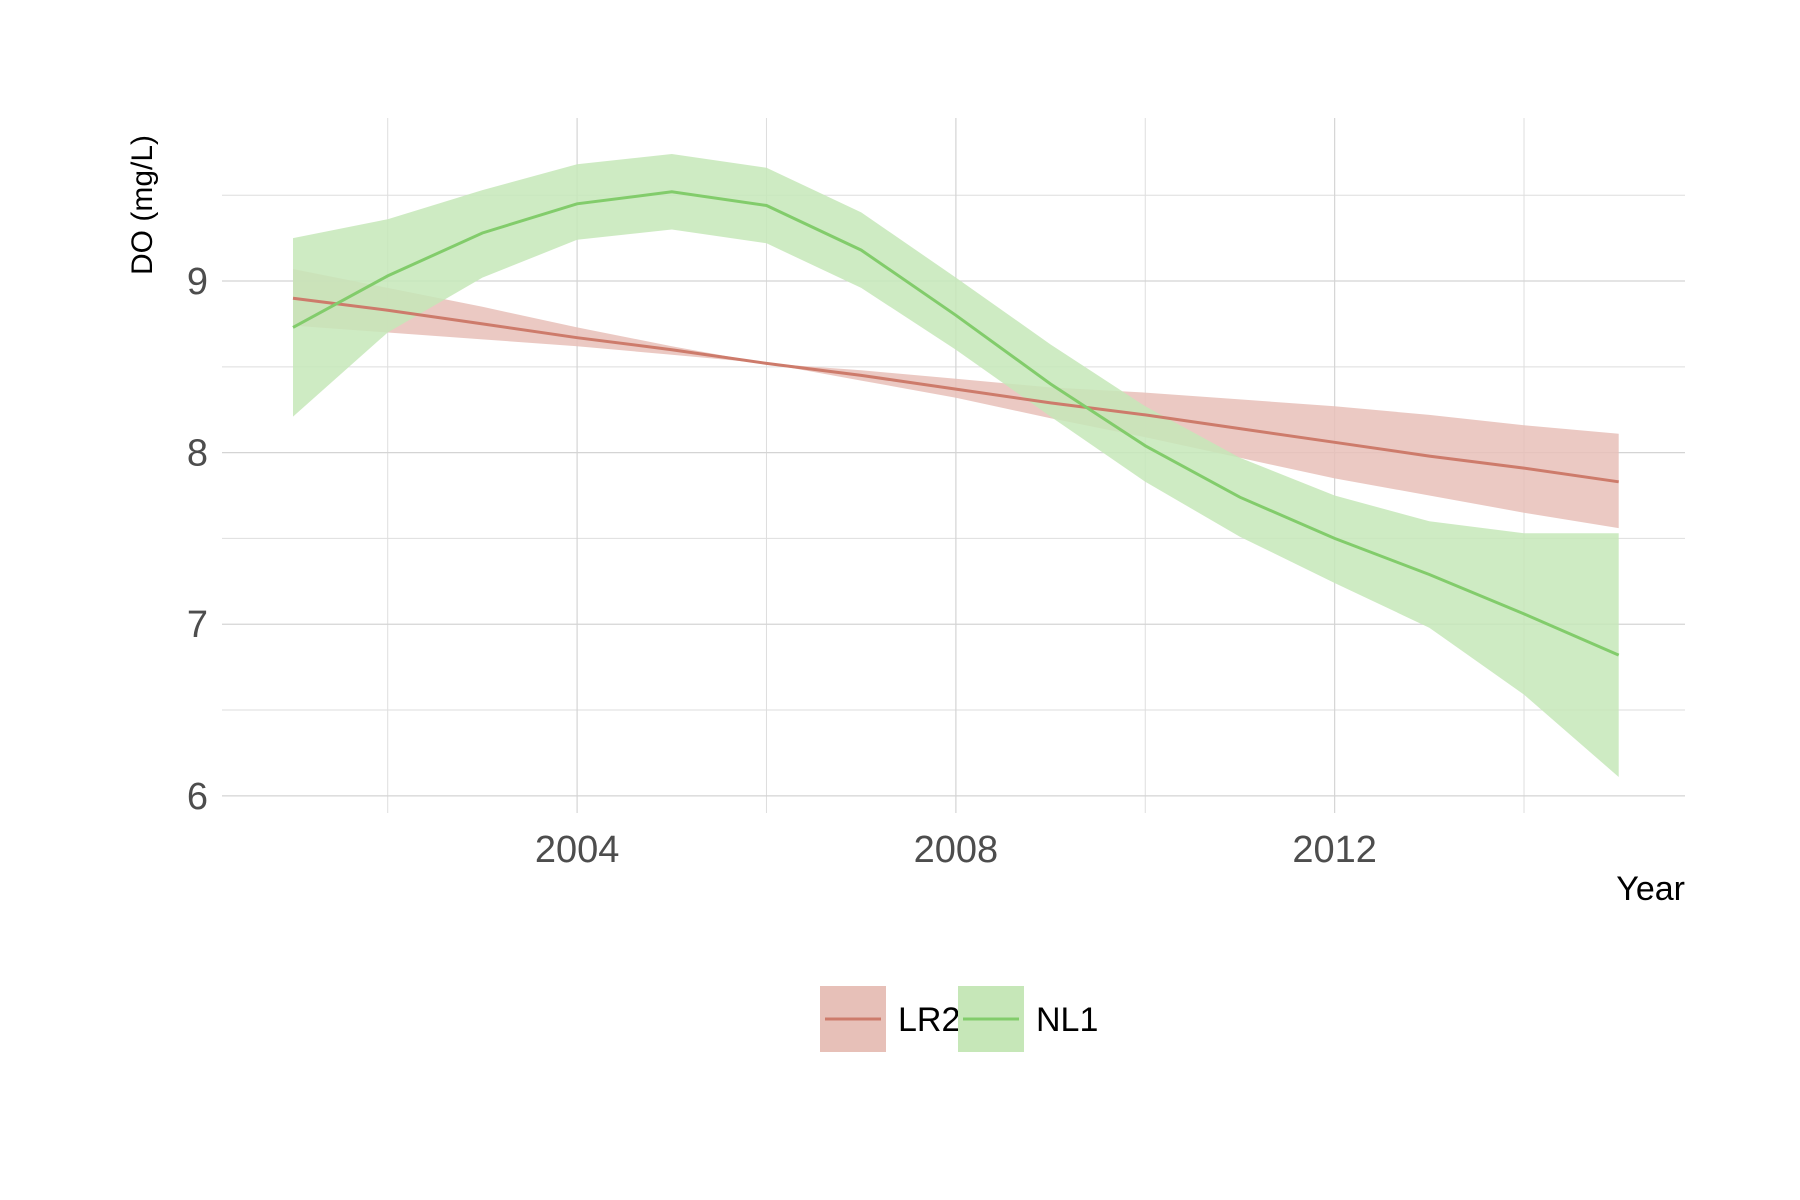  What do you see at coordinates (1067, 1020) in the screenshot?
I see `legend-label: NL1` at bounding box center [1067, 1020].